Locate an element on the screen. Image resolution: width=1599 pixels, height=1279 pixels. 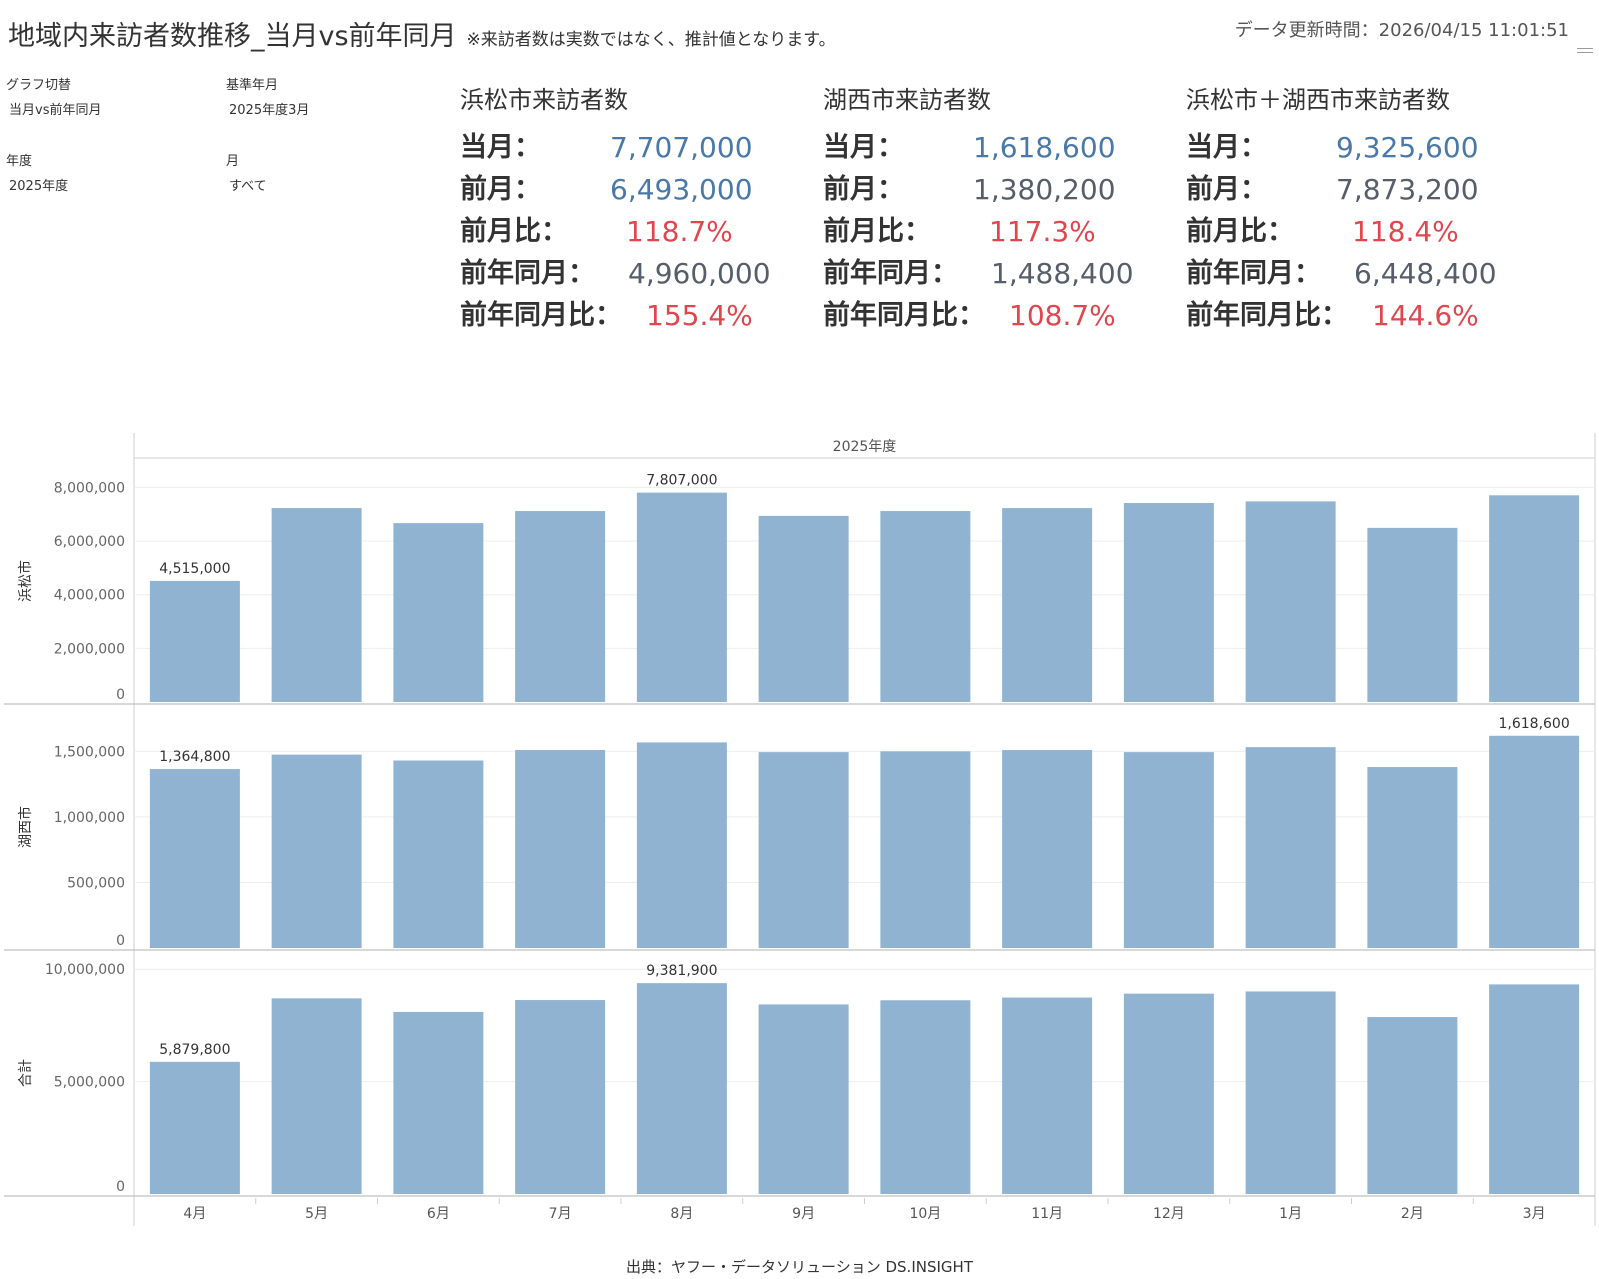
x-tick-label: 11月 is located at coordinates (1047, 1214).